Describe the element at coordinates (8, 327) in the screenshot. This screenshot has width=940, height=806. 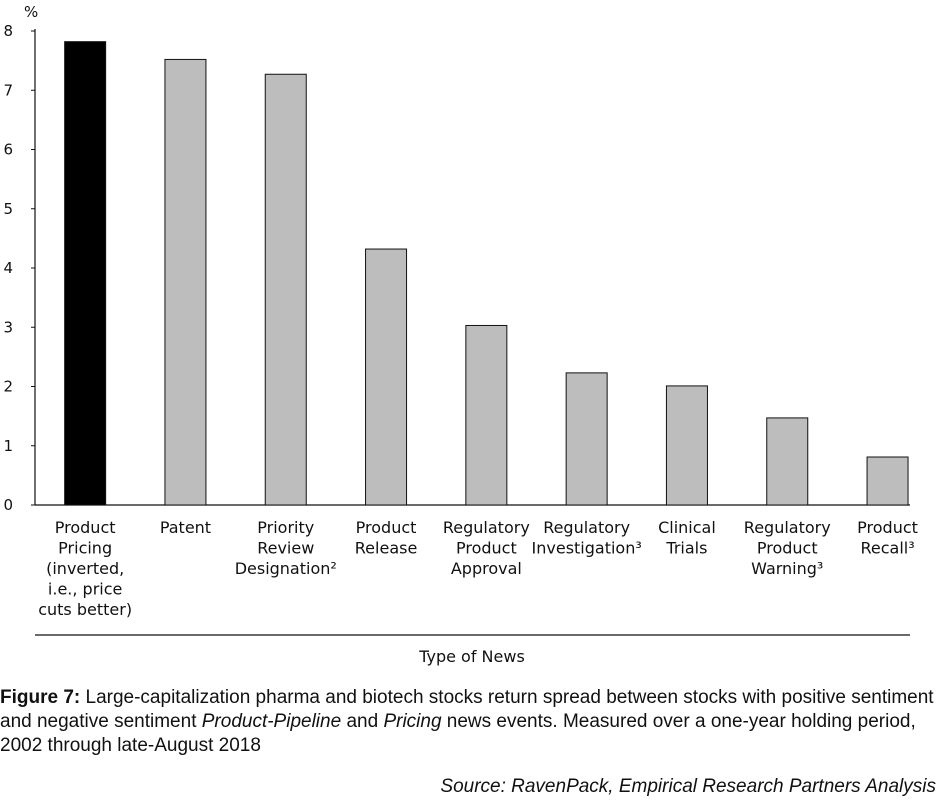
I see `y-tick-label: 3` at that location.